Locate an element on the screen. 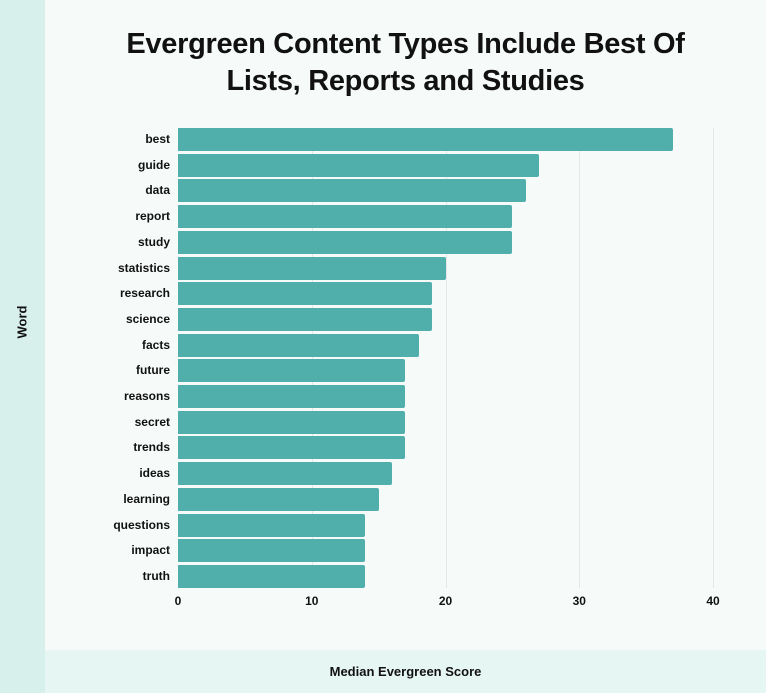 This screenshot has height=693, width=766. bar-research is located at coordinates (305, 294).